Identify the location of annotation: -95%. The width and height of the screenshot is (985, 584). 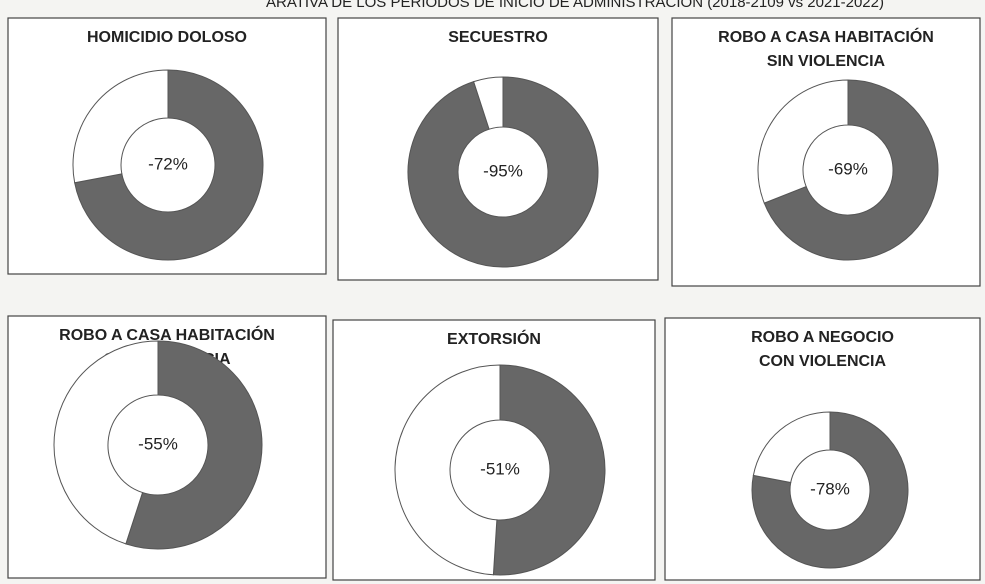
(503, 170).